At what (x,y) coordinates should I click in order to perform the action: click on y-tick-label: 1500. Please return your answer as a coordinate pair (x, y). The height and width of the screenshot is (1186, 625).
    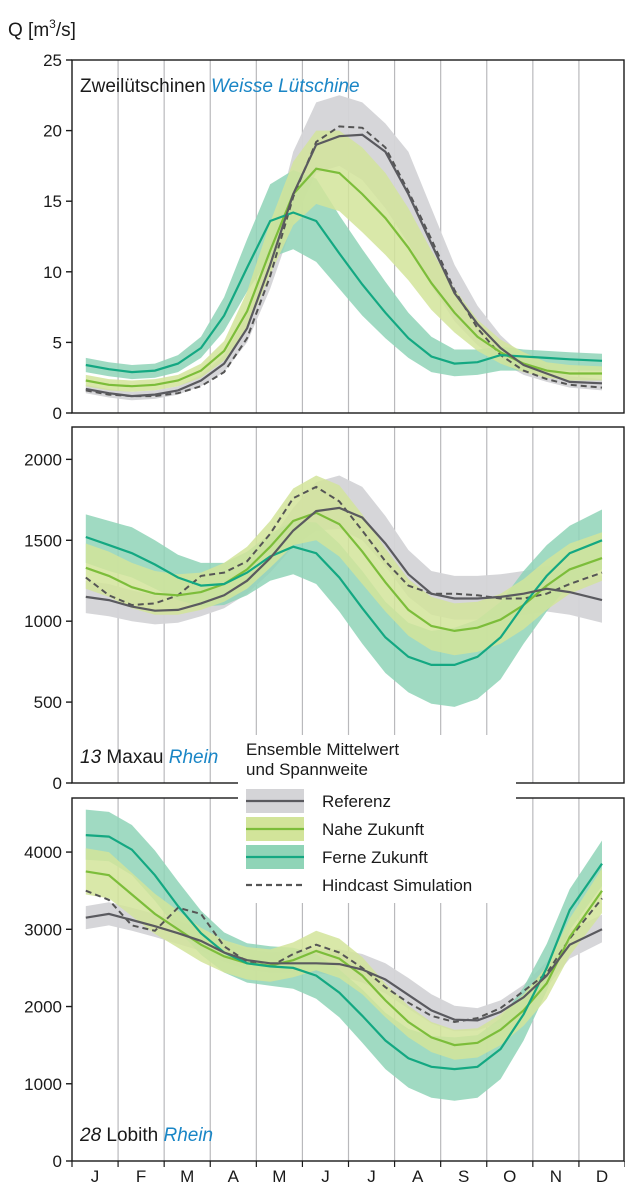
    Looking at the image, I should click on (43, 540).